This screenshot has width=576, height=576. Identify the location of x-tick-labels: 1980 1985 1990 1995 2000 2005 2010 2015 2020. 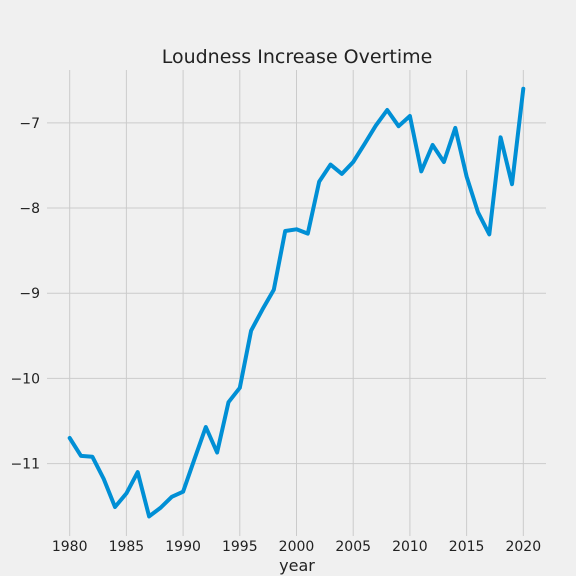
(296, 547).